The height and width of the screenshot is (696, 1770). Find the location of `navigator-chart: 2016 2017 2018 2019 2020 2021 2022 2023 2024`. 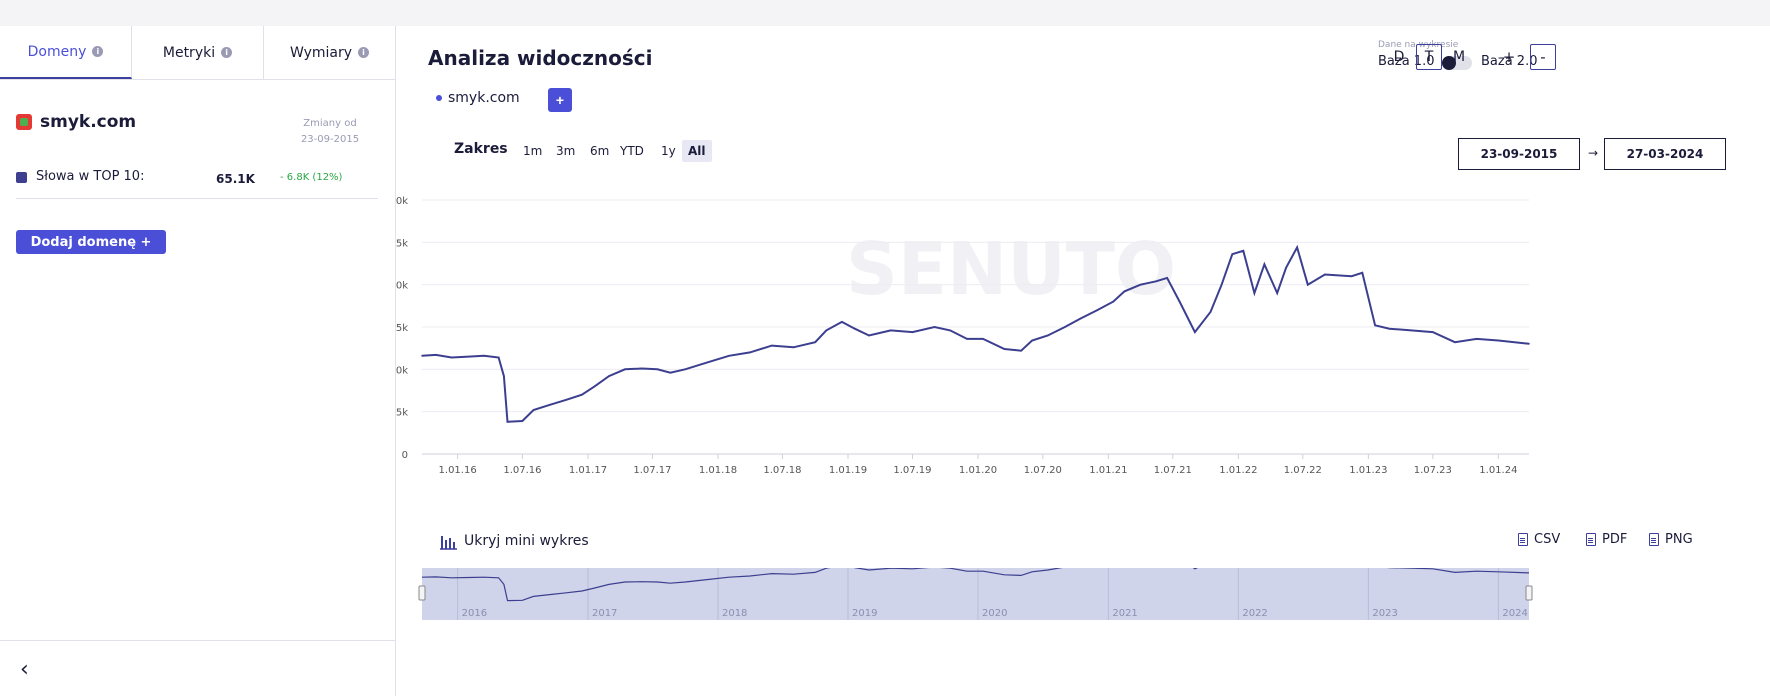

navigator-chart: 2016 2017 2018 2019 2020 2021 2022 2023 2024 is located at coordinates (1083, 603).